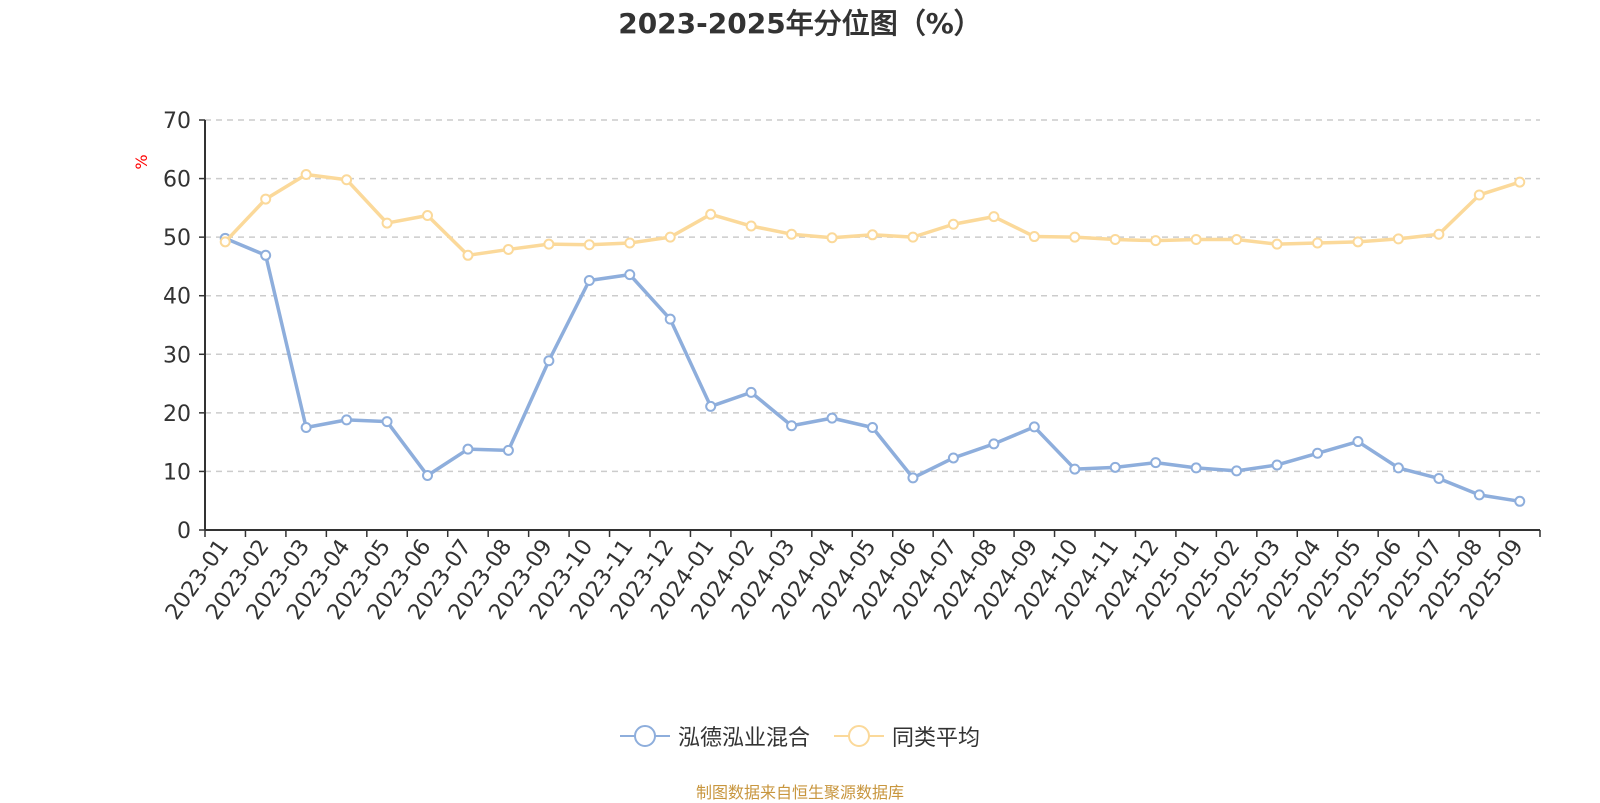 The width and height of the screenshot is (1600, 803). I want to click on y-tick-label: 30, so click(177, 355).